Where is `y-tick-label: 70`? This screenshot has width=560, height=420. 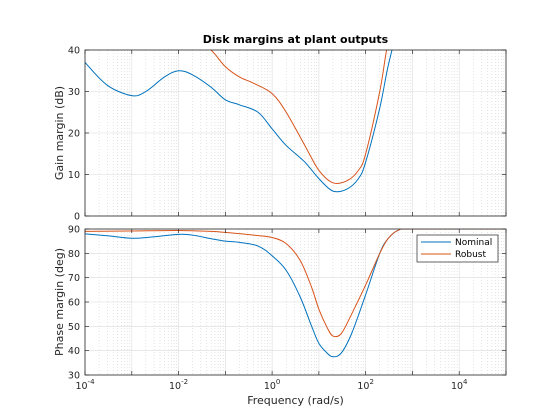
y-tick-label: 70 is located at coordinates (74, 278).